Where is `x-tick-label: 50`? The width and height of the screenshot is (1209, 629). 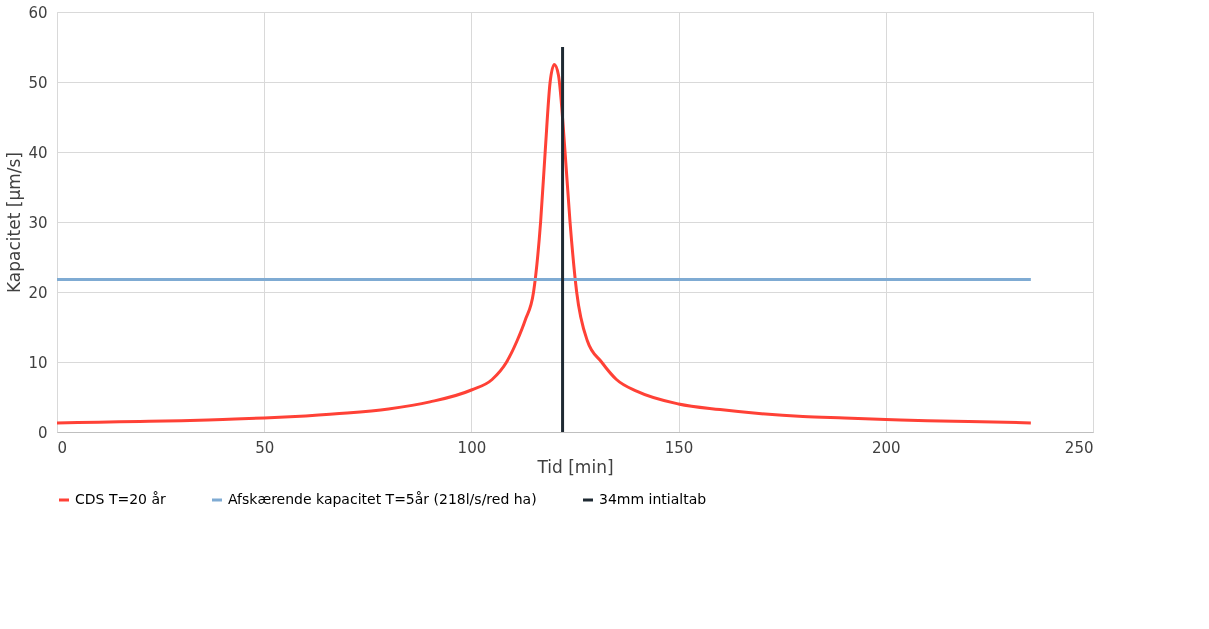
x-tick-label: 50 is located at coordinates (265, 447).